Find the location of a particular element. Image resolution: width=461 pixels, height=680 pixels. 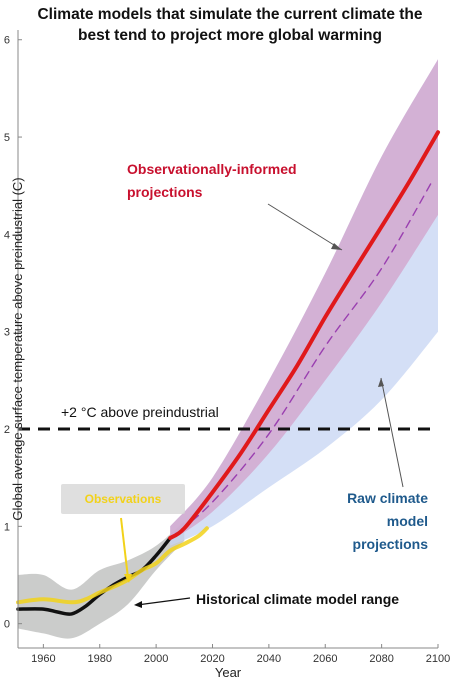

chart-title-line-2: best tend to project more global warming is located at coordinates (230, 35).